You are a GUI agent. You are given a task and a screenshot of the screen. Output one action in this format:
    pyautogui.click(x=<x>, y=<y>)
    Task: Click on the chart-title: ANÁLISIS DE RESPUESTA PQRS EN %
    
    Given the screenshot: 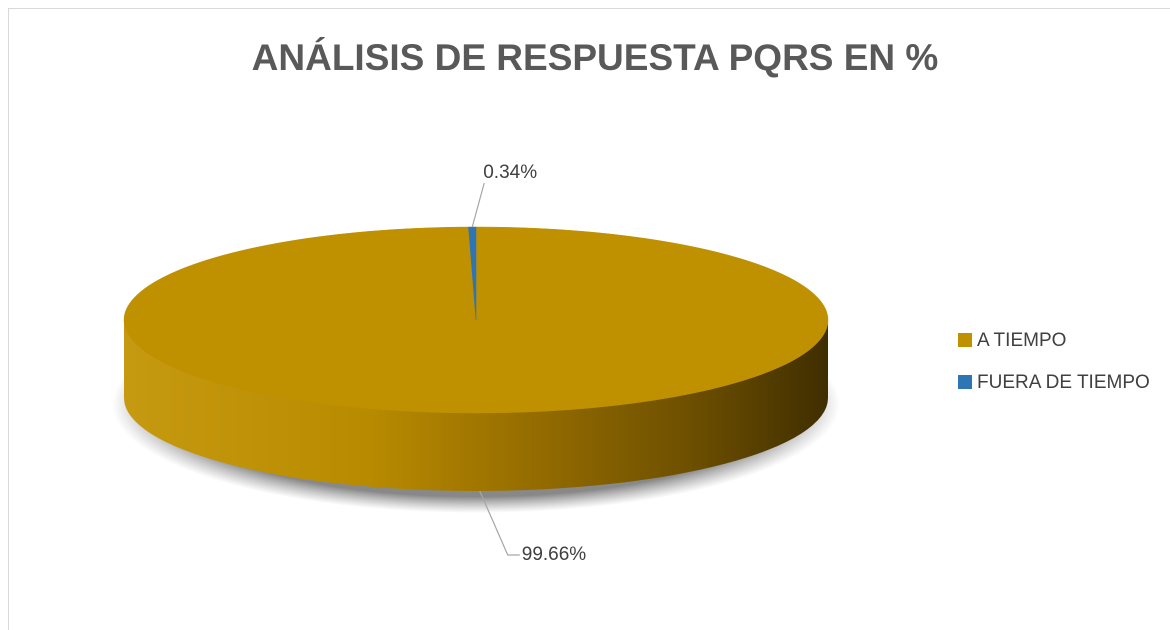 What is the action you would take?
    pyautogui.click(x=595, y=57)
    